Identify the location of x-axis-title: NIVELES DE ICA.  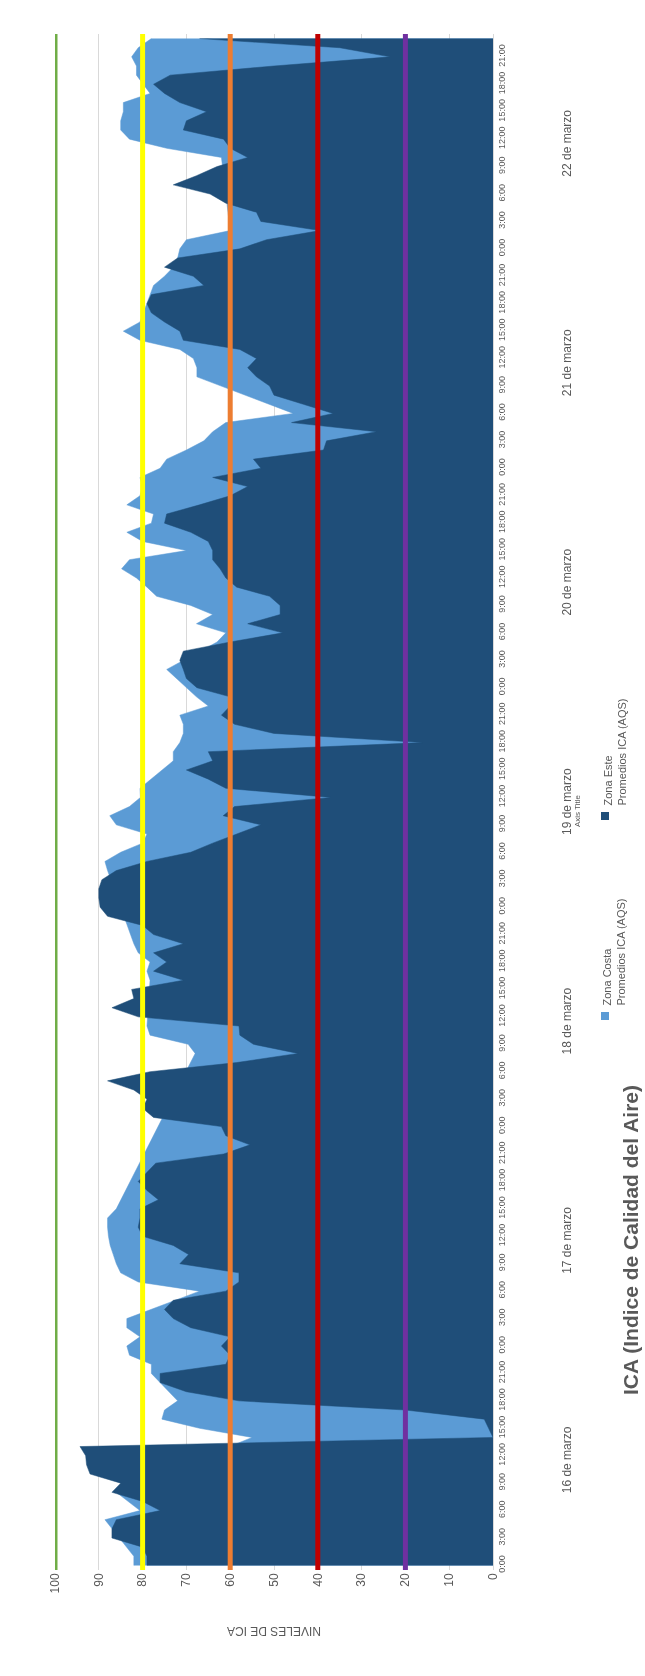
(273, 1631).